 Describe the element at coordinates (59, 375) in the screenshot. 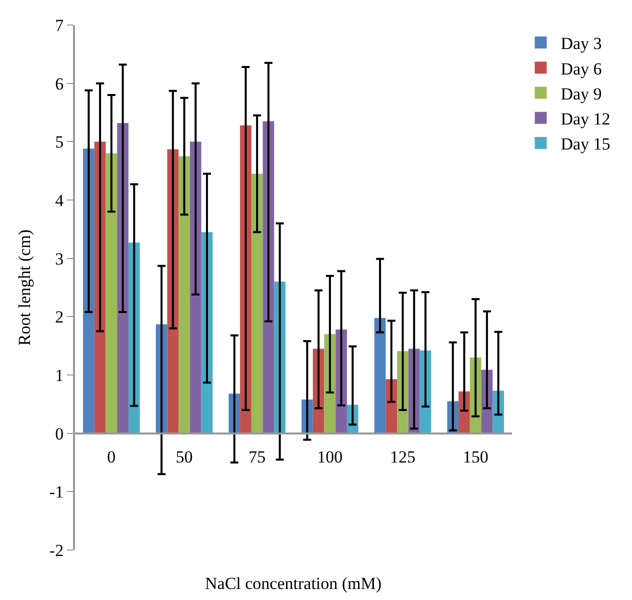

I see `y-tick-label: 1` at that location.